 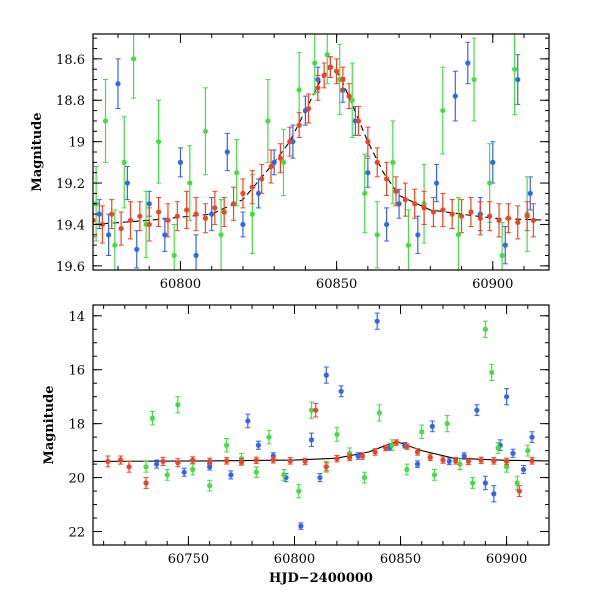 I want to click on x-tick-label: 60800, so click(x=180, y=284).